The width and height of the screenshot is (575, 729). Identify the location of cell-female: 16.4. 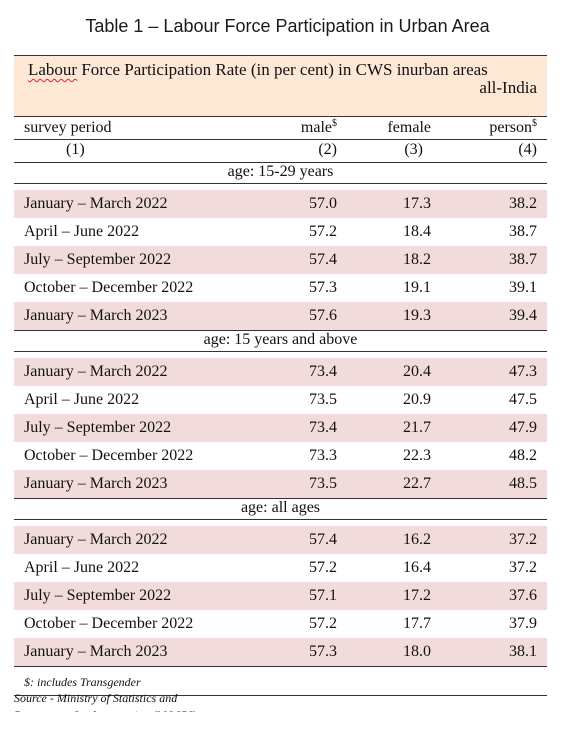
(417, 567).